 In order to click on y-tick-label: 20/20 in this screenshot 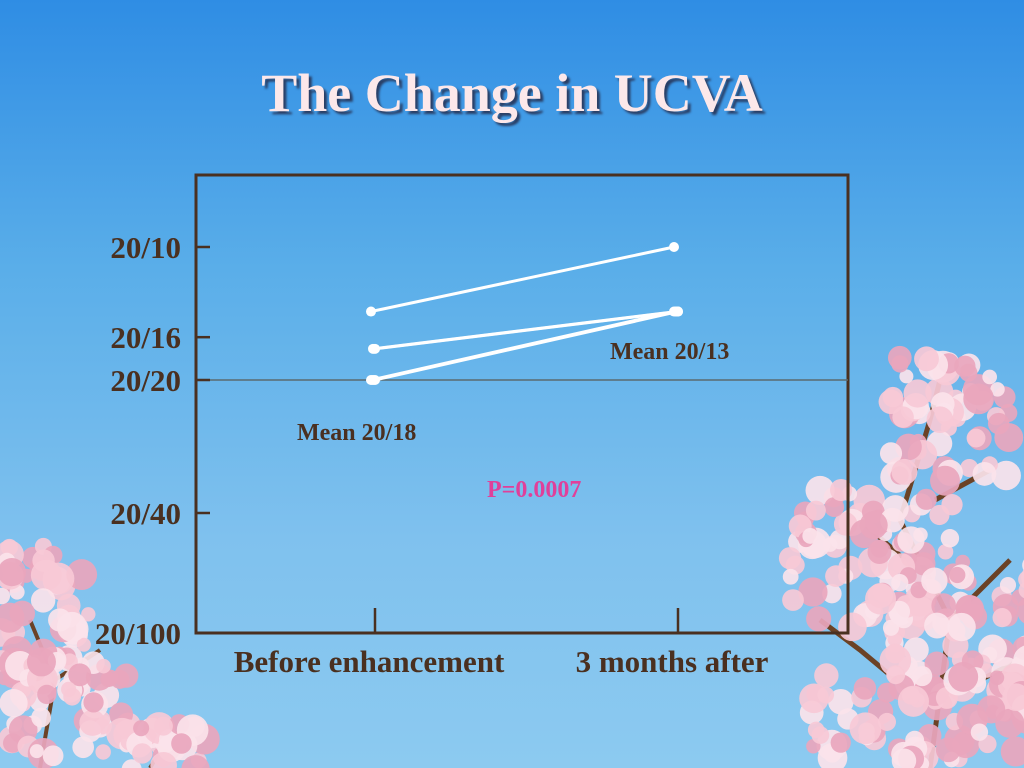, I will do `click(145, 380)`.